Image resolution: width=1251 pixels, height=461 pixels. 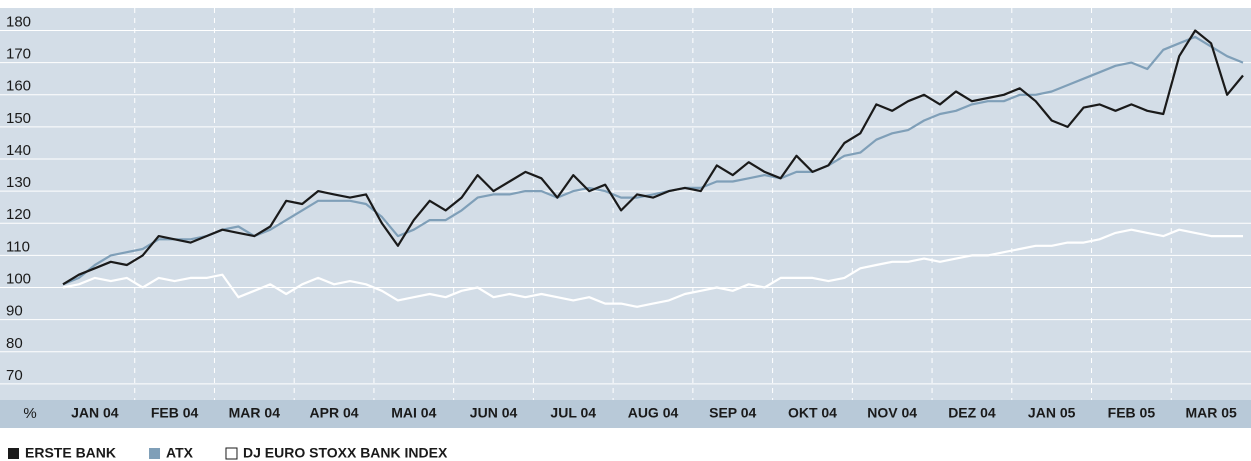 What do you see at coordinates (180, 453) in the screenshot?
I see `legend-label: ATX` at bounding box center [180, 453].